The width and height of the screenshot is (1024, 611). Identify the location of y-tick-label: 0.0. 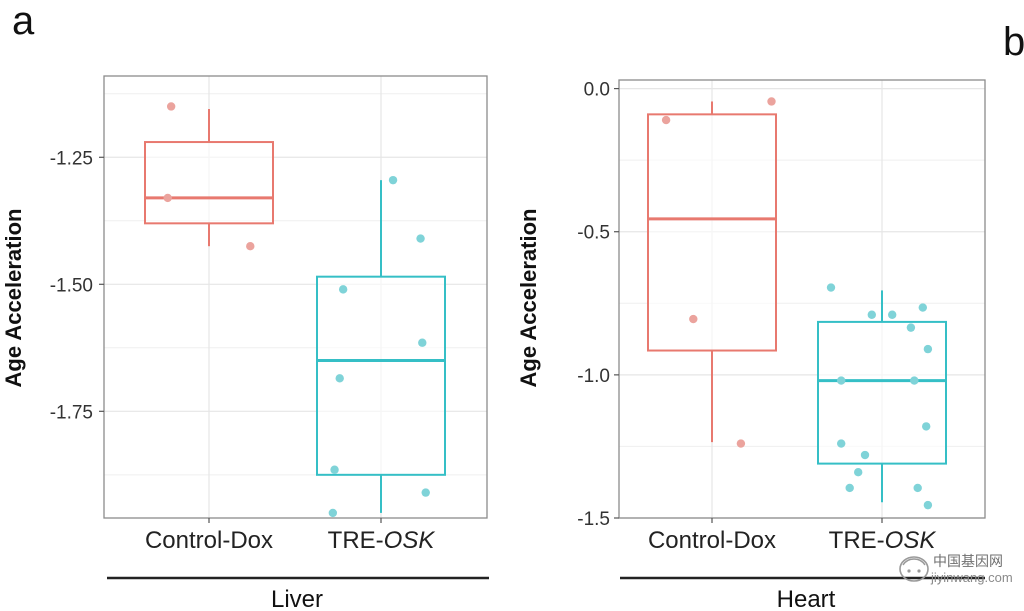
(597, 90).